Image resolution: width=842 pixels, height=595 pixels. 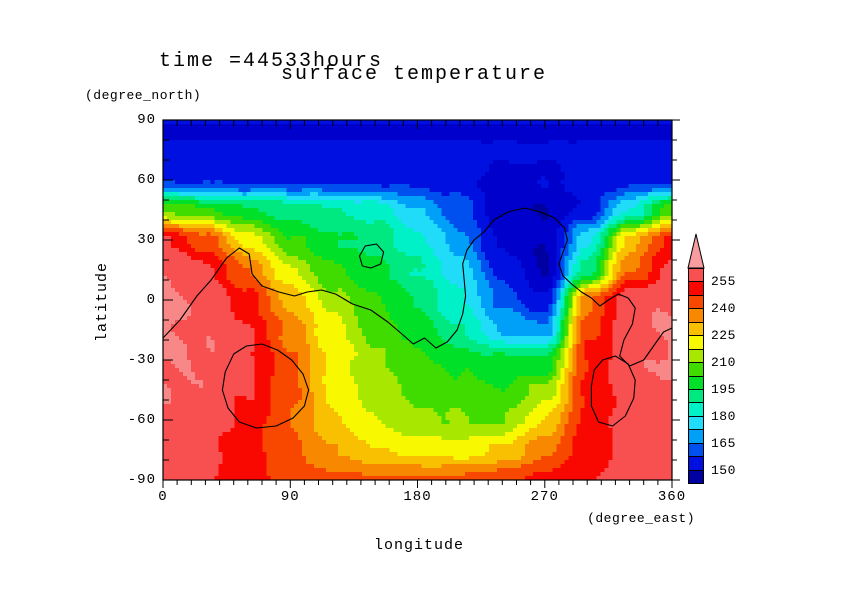 I want to click on colorbar-tick-label: 195, so click(x=723, y=389).